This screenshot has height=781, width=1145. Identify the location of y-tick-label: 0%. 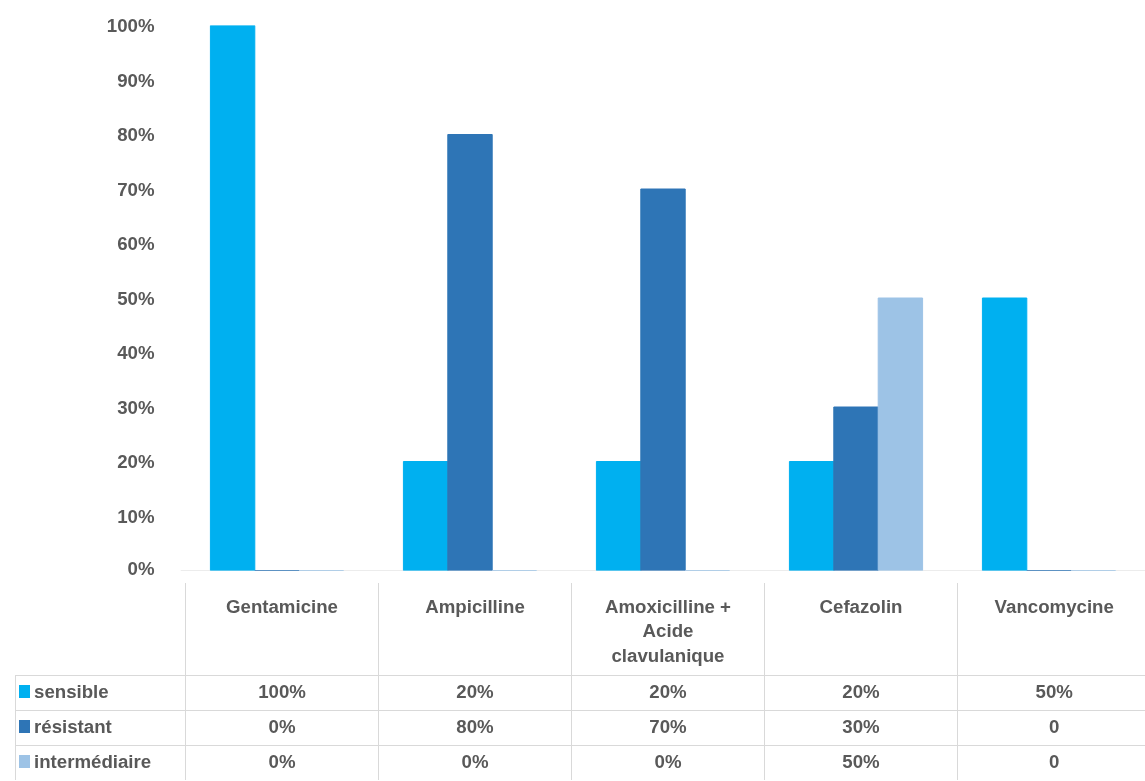
(141, 568).